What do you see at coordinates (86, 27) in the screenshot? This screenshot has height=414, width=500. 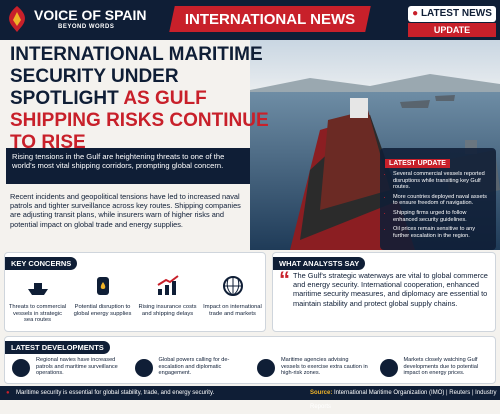 I see `tagline: BEYOND WORDS` at bounding box center [86, 27].